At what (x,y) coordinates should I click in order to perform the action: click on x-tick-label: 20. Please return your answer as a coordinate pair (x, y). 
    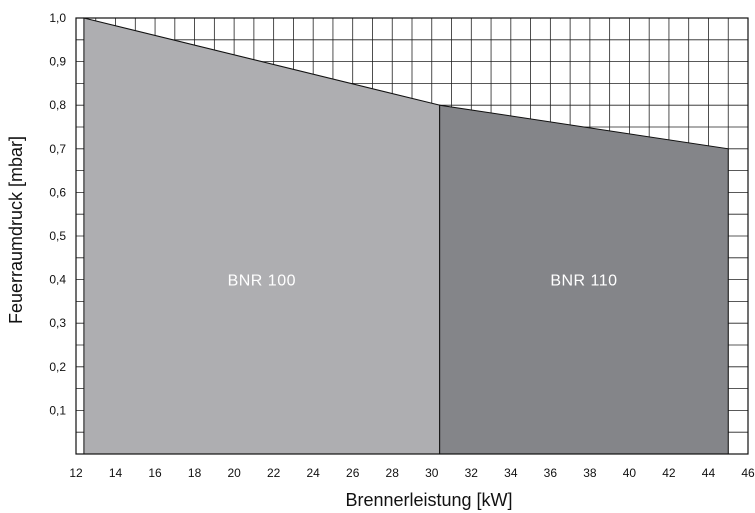
    Looking at the image, I should click on (234, 473).